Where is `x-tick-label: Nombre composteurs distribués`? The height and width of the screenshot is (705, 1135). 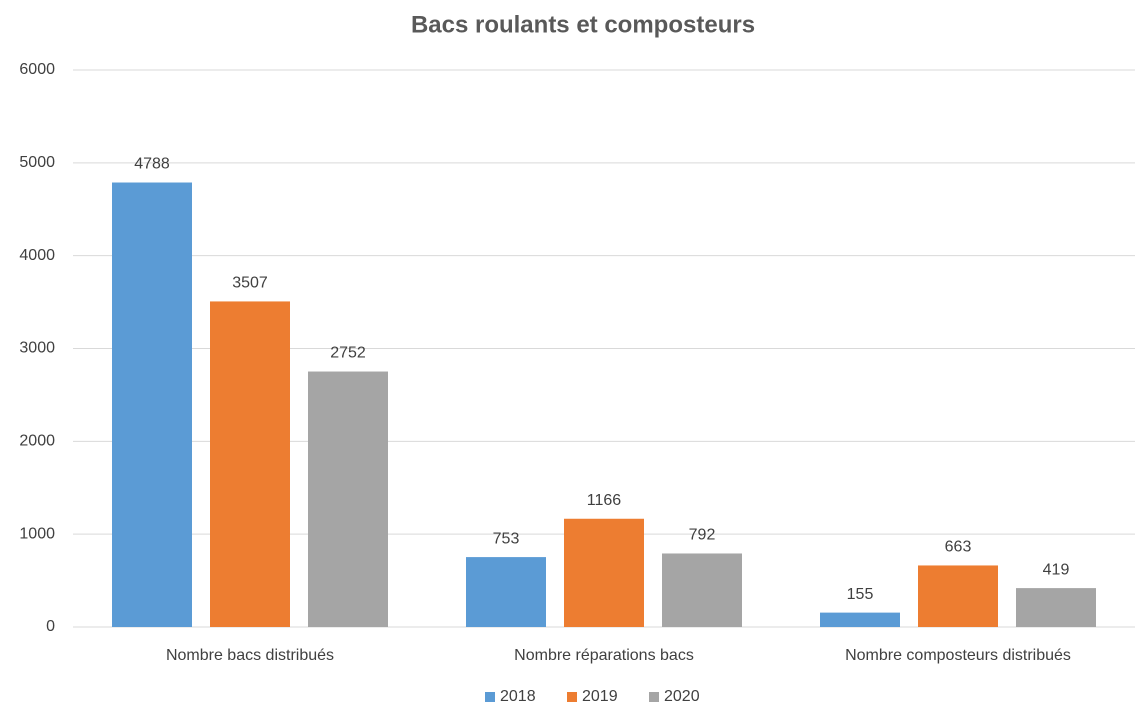
x-tick-label: Nombre composteurs distribués is located at coordinates (958, 655).